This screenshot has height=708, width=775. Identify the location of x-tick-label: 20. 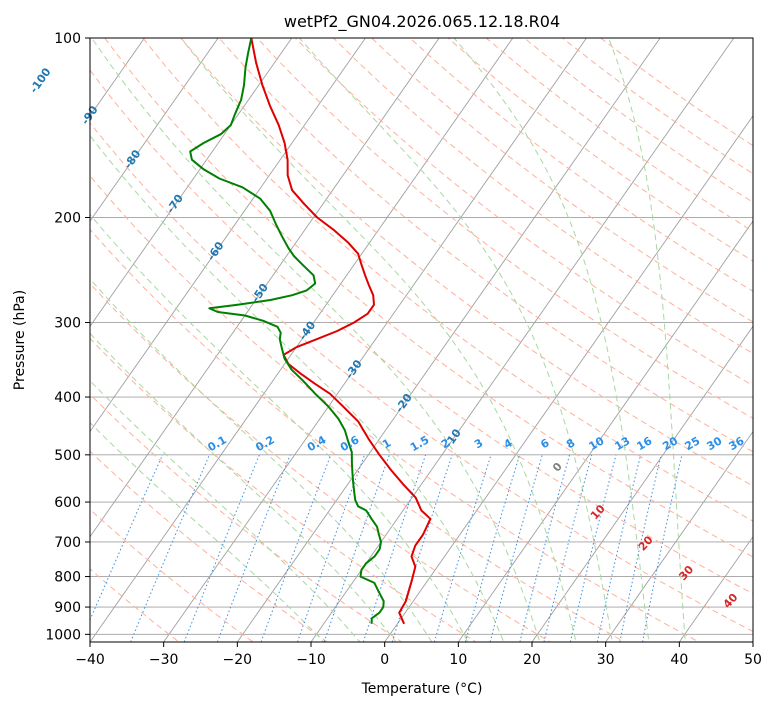
(532, 660).